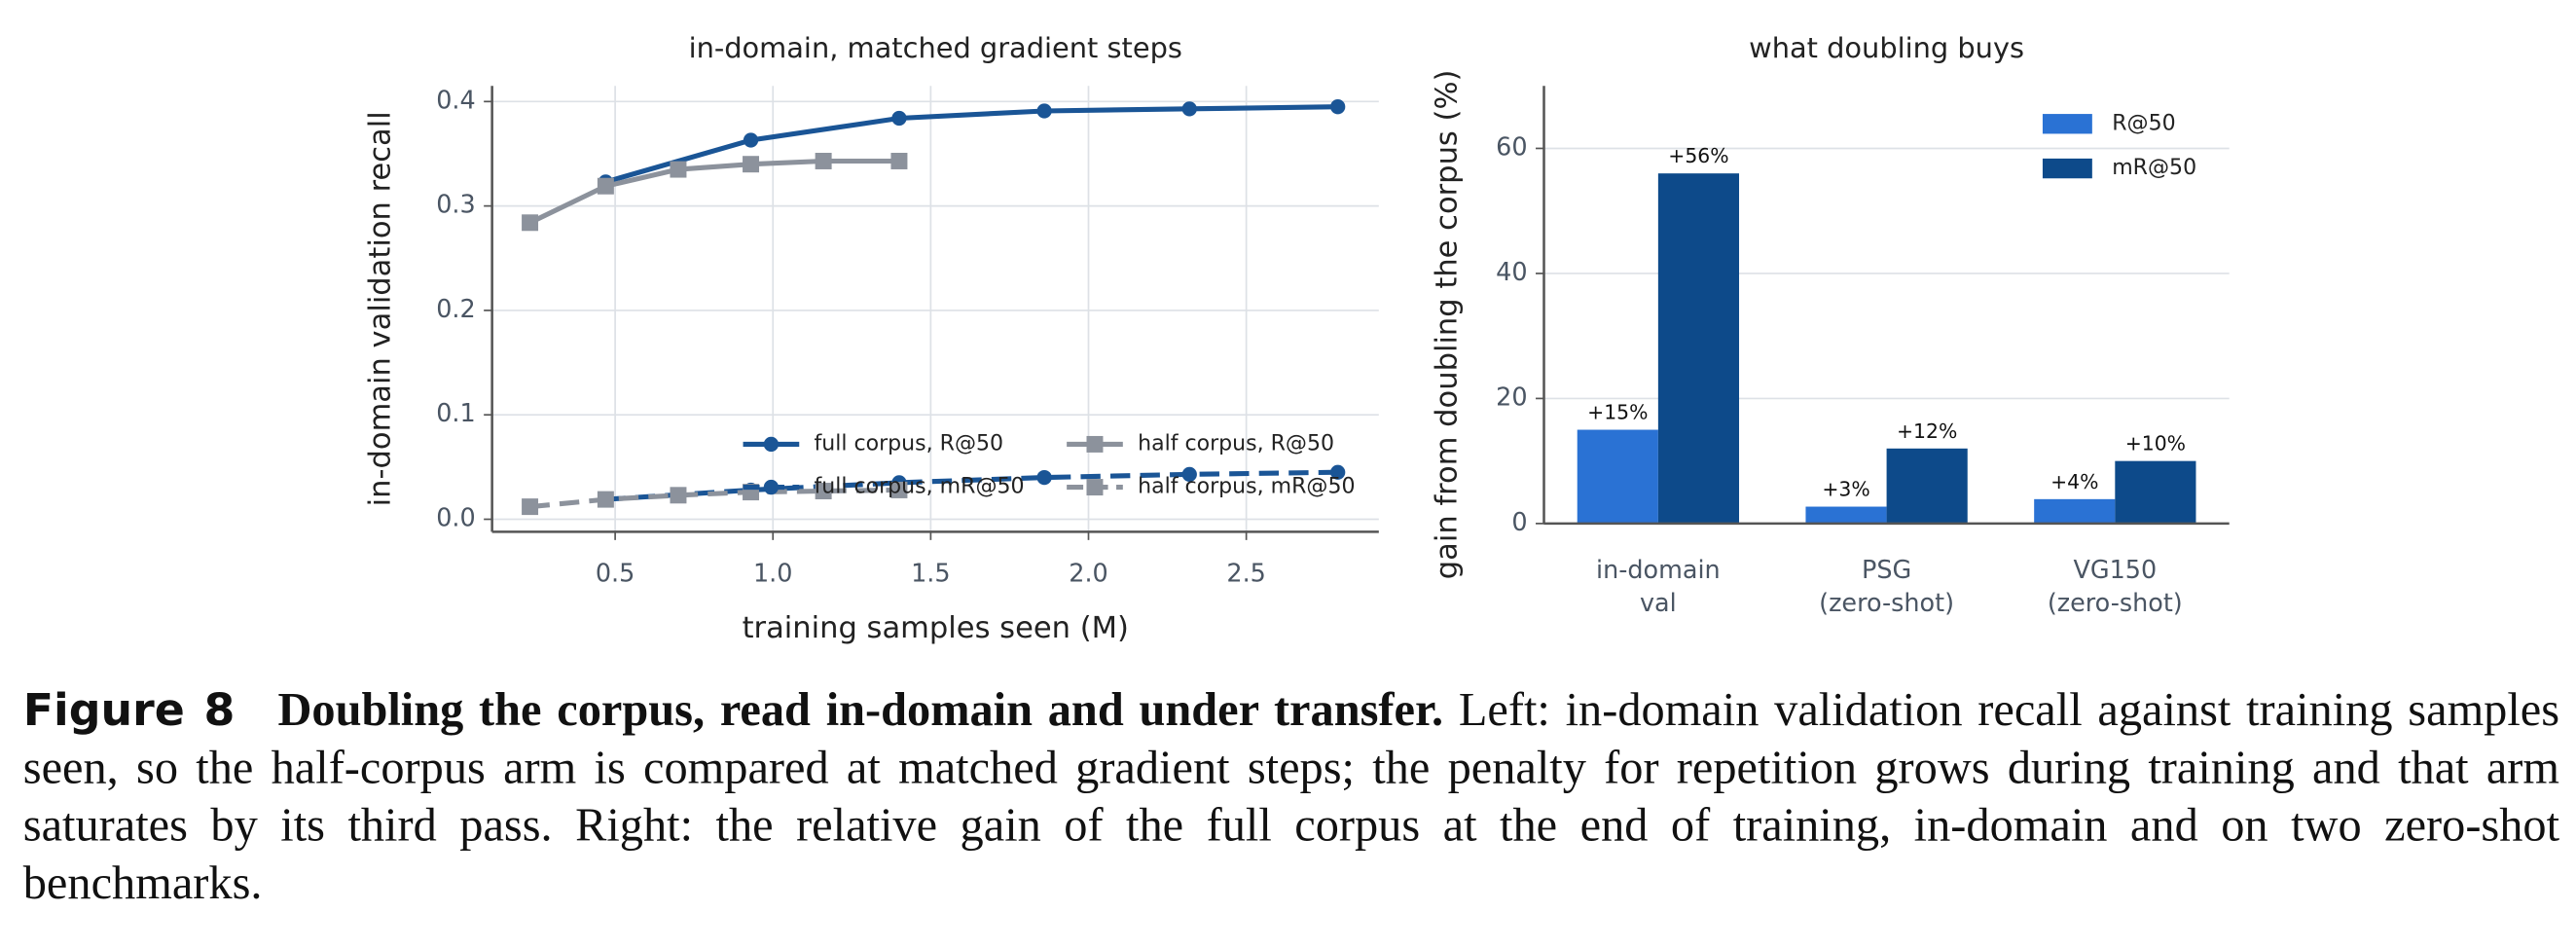  Describe the element at coordinates (1658, 587) in the screenshot. I see `x-tick-label: in-domain val` at that location.